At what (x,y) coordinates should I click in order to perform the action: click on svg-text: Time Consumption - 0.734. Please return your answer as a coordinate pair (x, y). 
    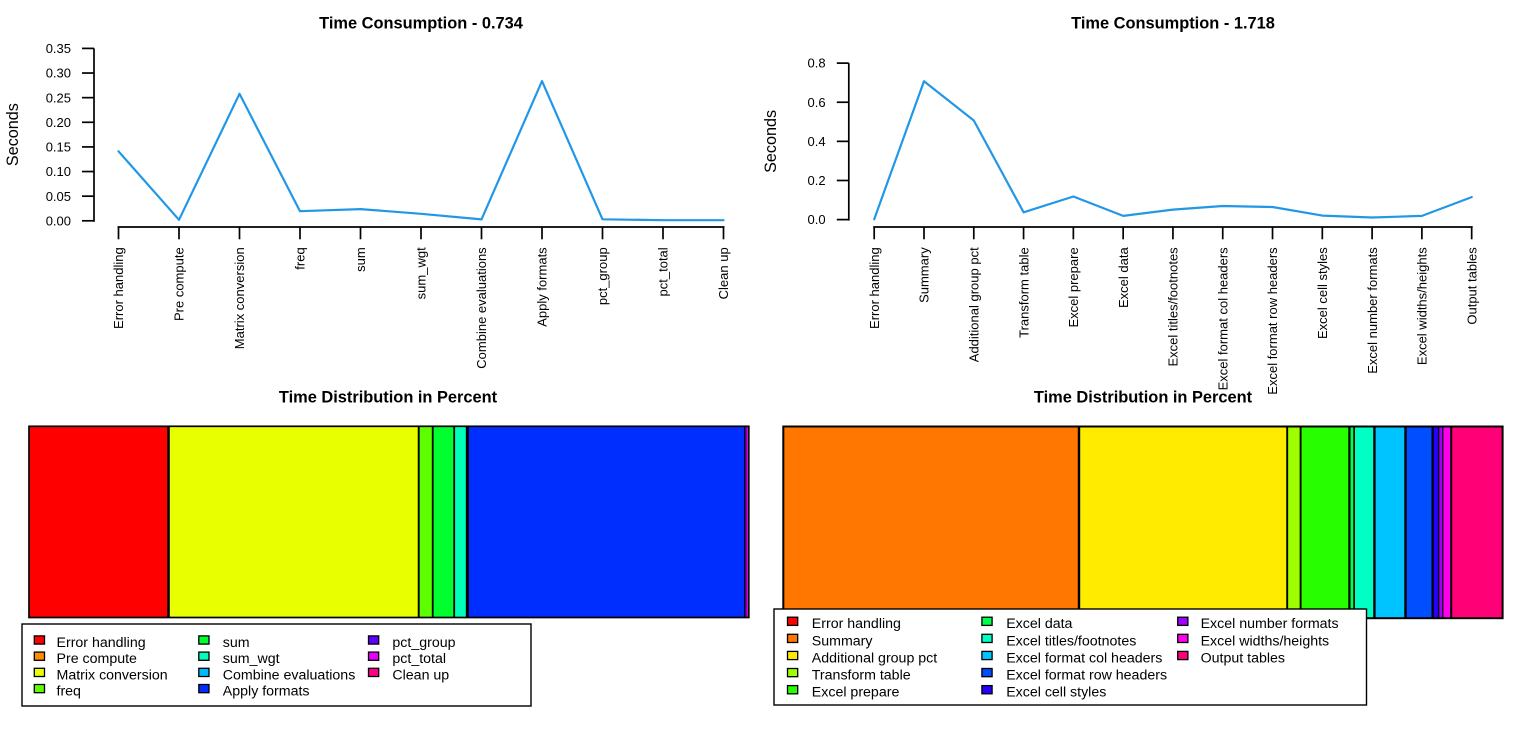
    Looking at the image, I should click on (421, 24).